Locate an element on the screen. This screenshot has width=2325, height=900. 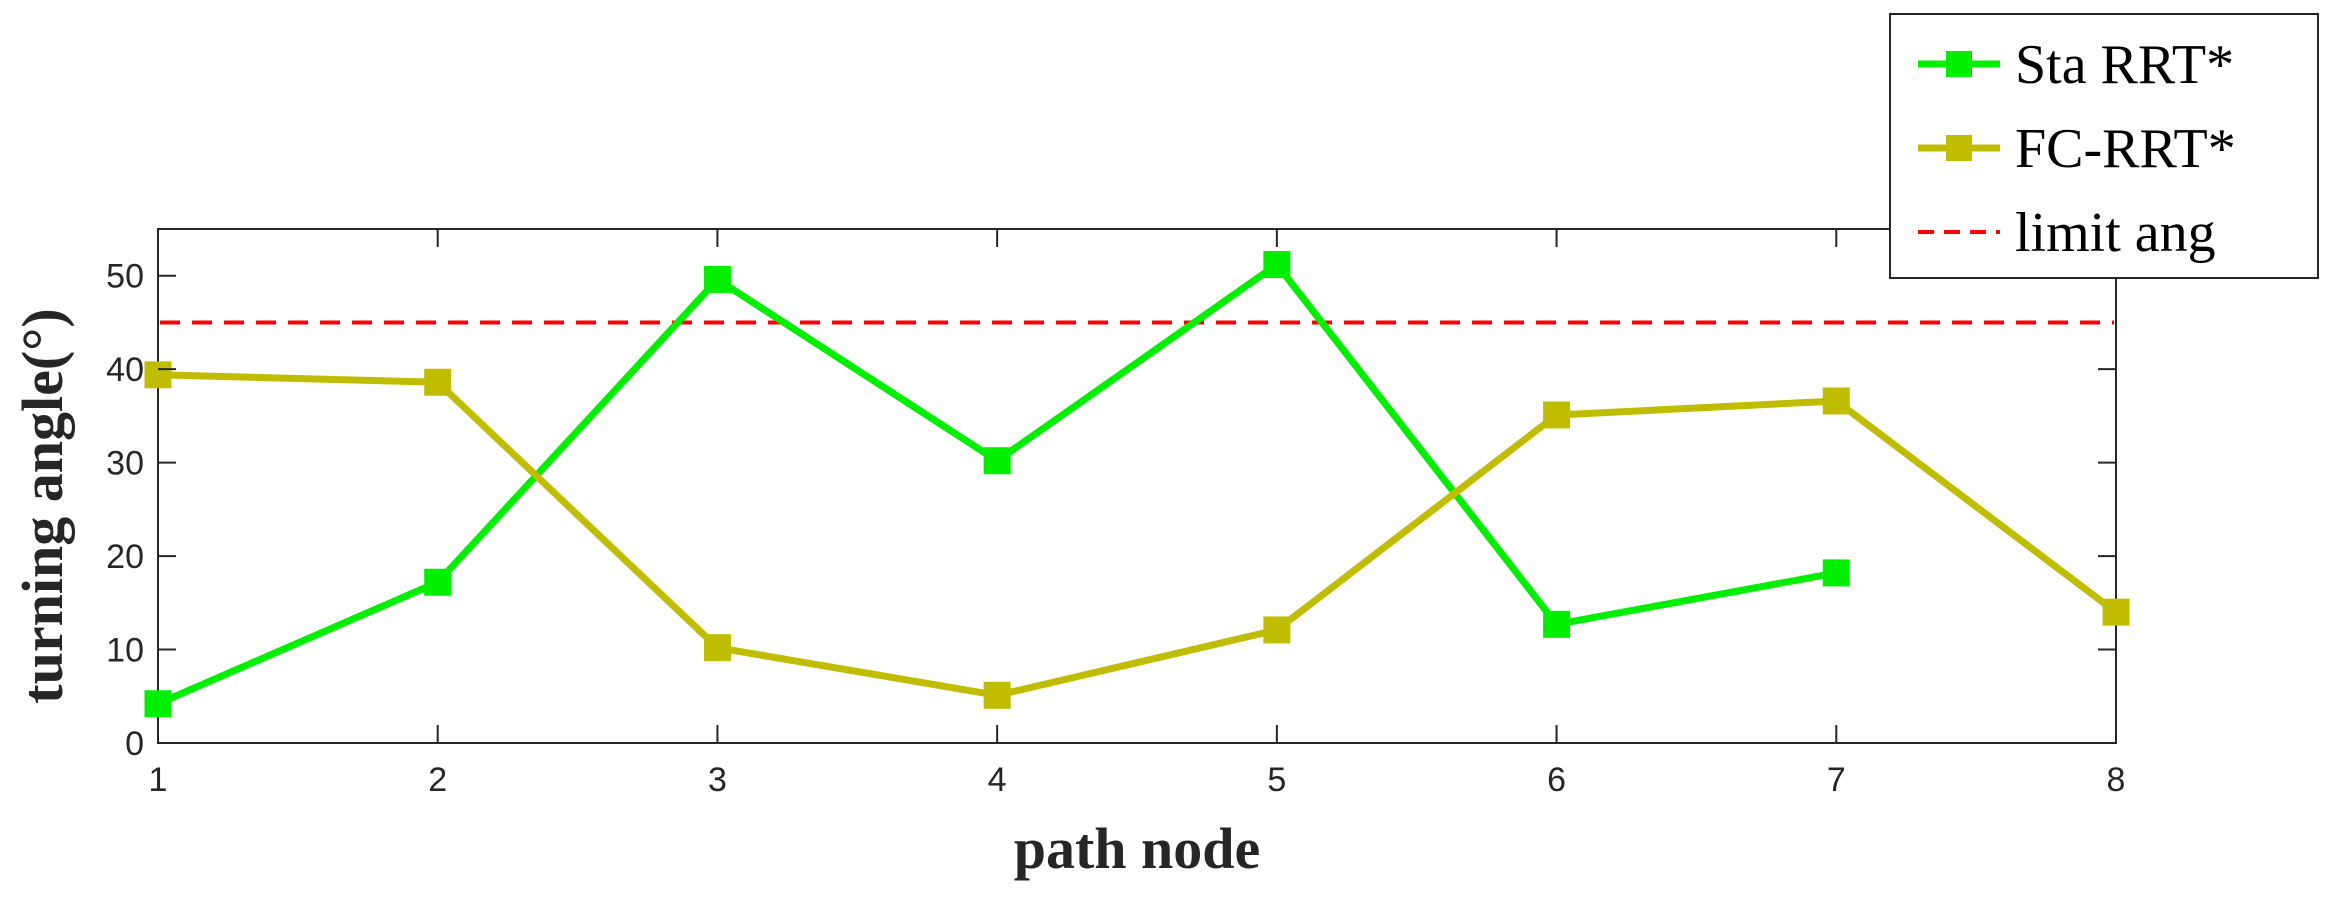
x-tick-label: 8 is located at coordinates (2116, 780).